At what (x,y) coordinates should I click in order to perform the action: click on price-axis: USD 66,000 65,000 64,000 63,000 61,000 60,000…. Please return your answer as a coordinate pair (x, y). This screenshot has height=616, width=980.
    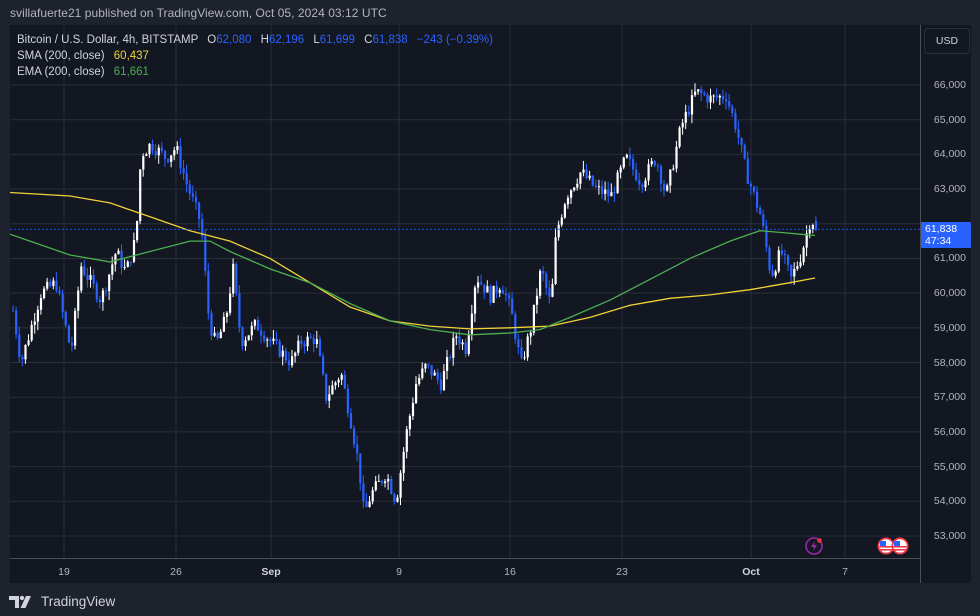
    Looking at the image, I should click on (946, 304).